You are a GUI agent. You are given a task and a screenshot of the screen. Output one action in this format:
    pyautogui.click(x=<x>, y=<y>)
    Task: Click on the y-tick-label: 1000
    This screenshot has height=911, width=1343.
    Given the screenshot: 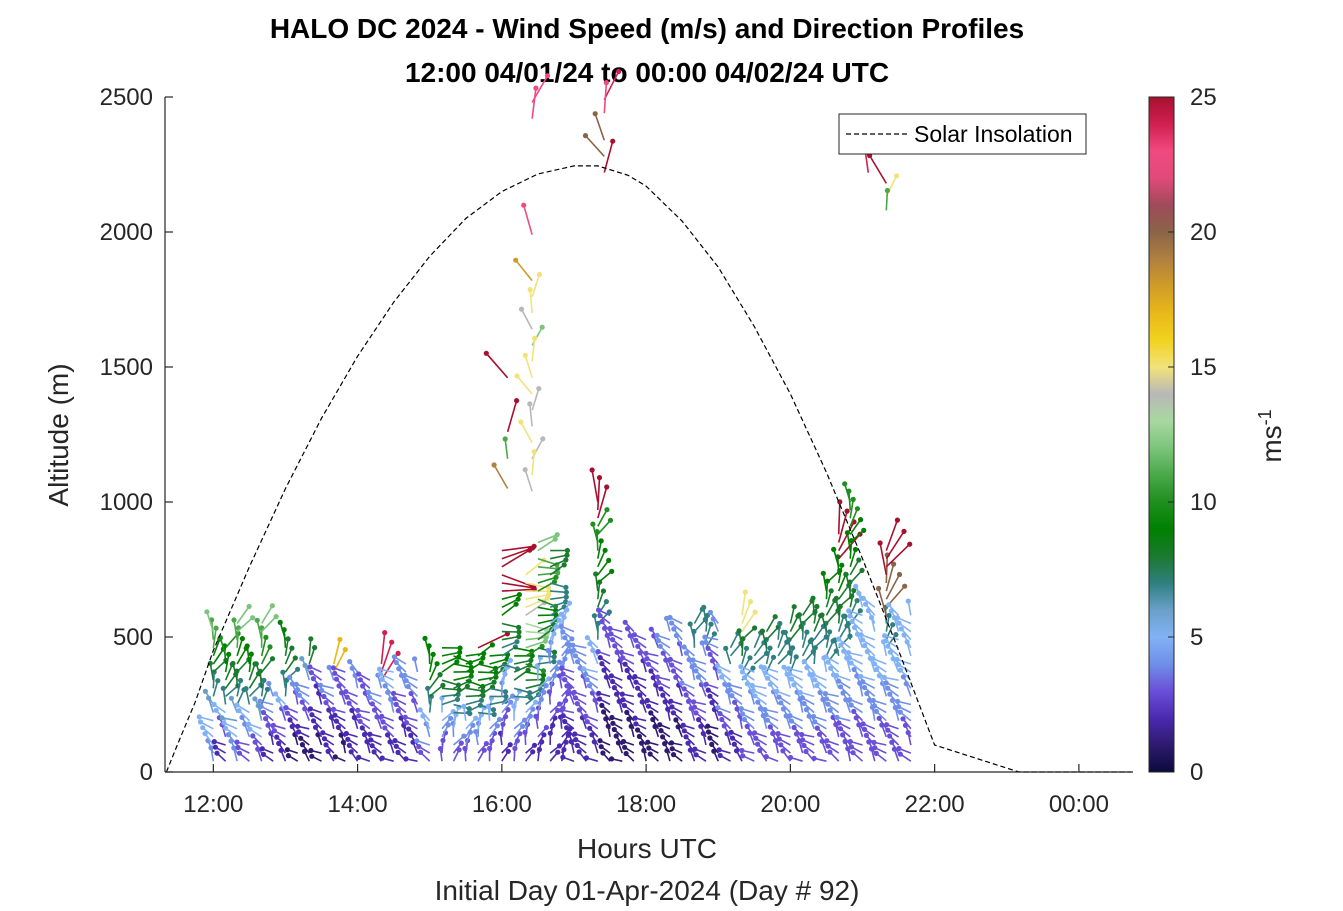 What is the action you would take?
    pyautogui.click(x=126, y=502)
    